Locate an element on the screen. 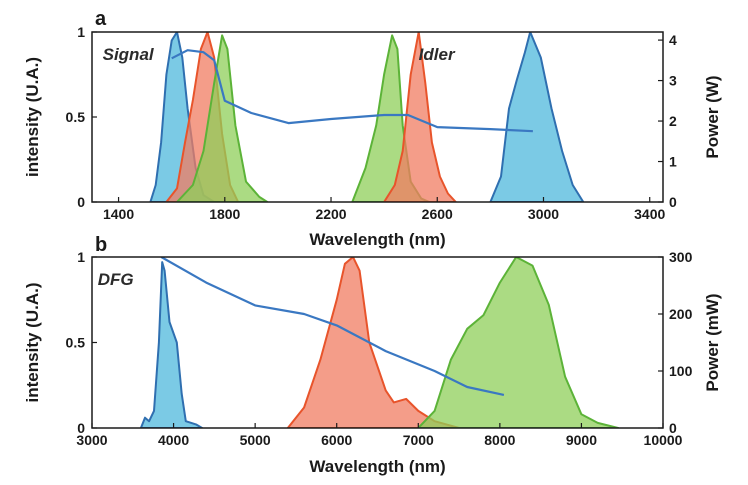  y2-axis-title: Power (W) is located at coordinates (712, 116).